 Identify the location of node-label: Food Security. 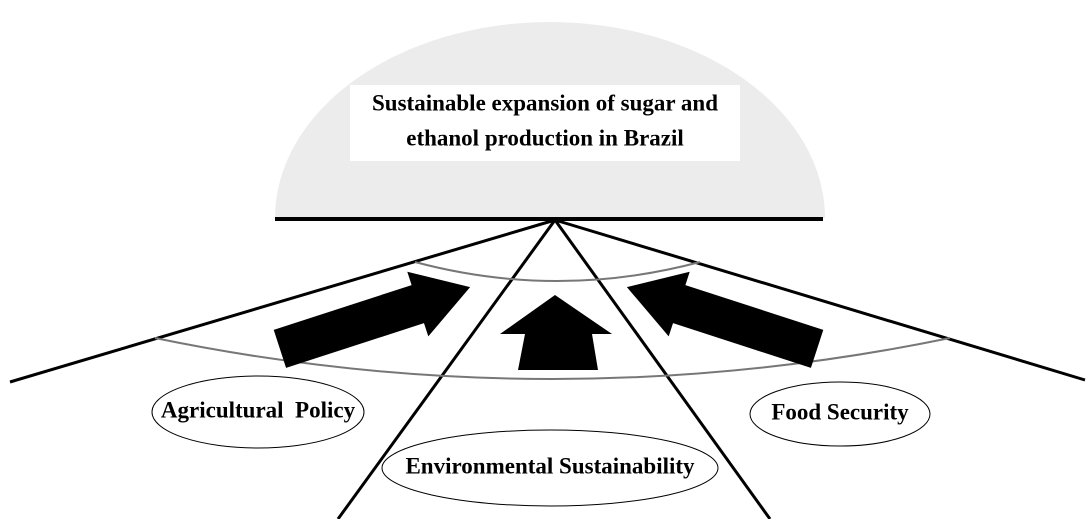
(840, 411).